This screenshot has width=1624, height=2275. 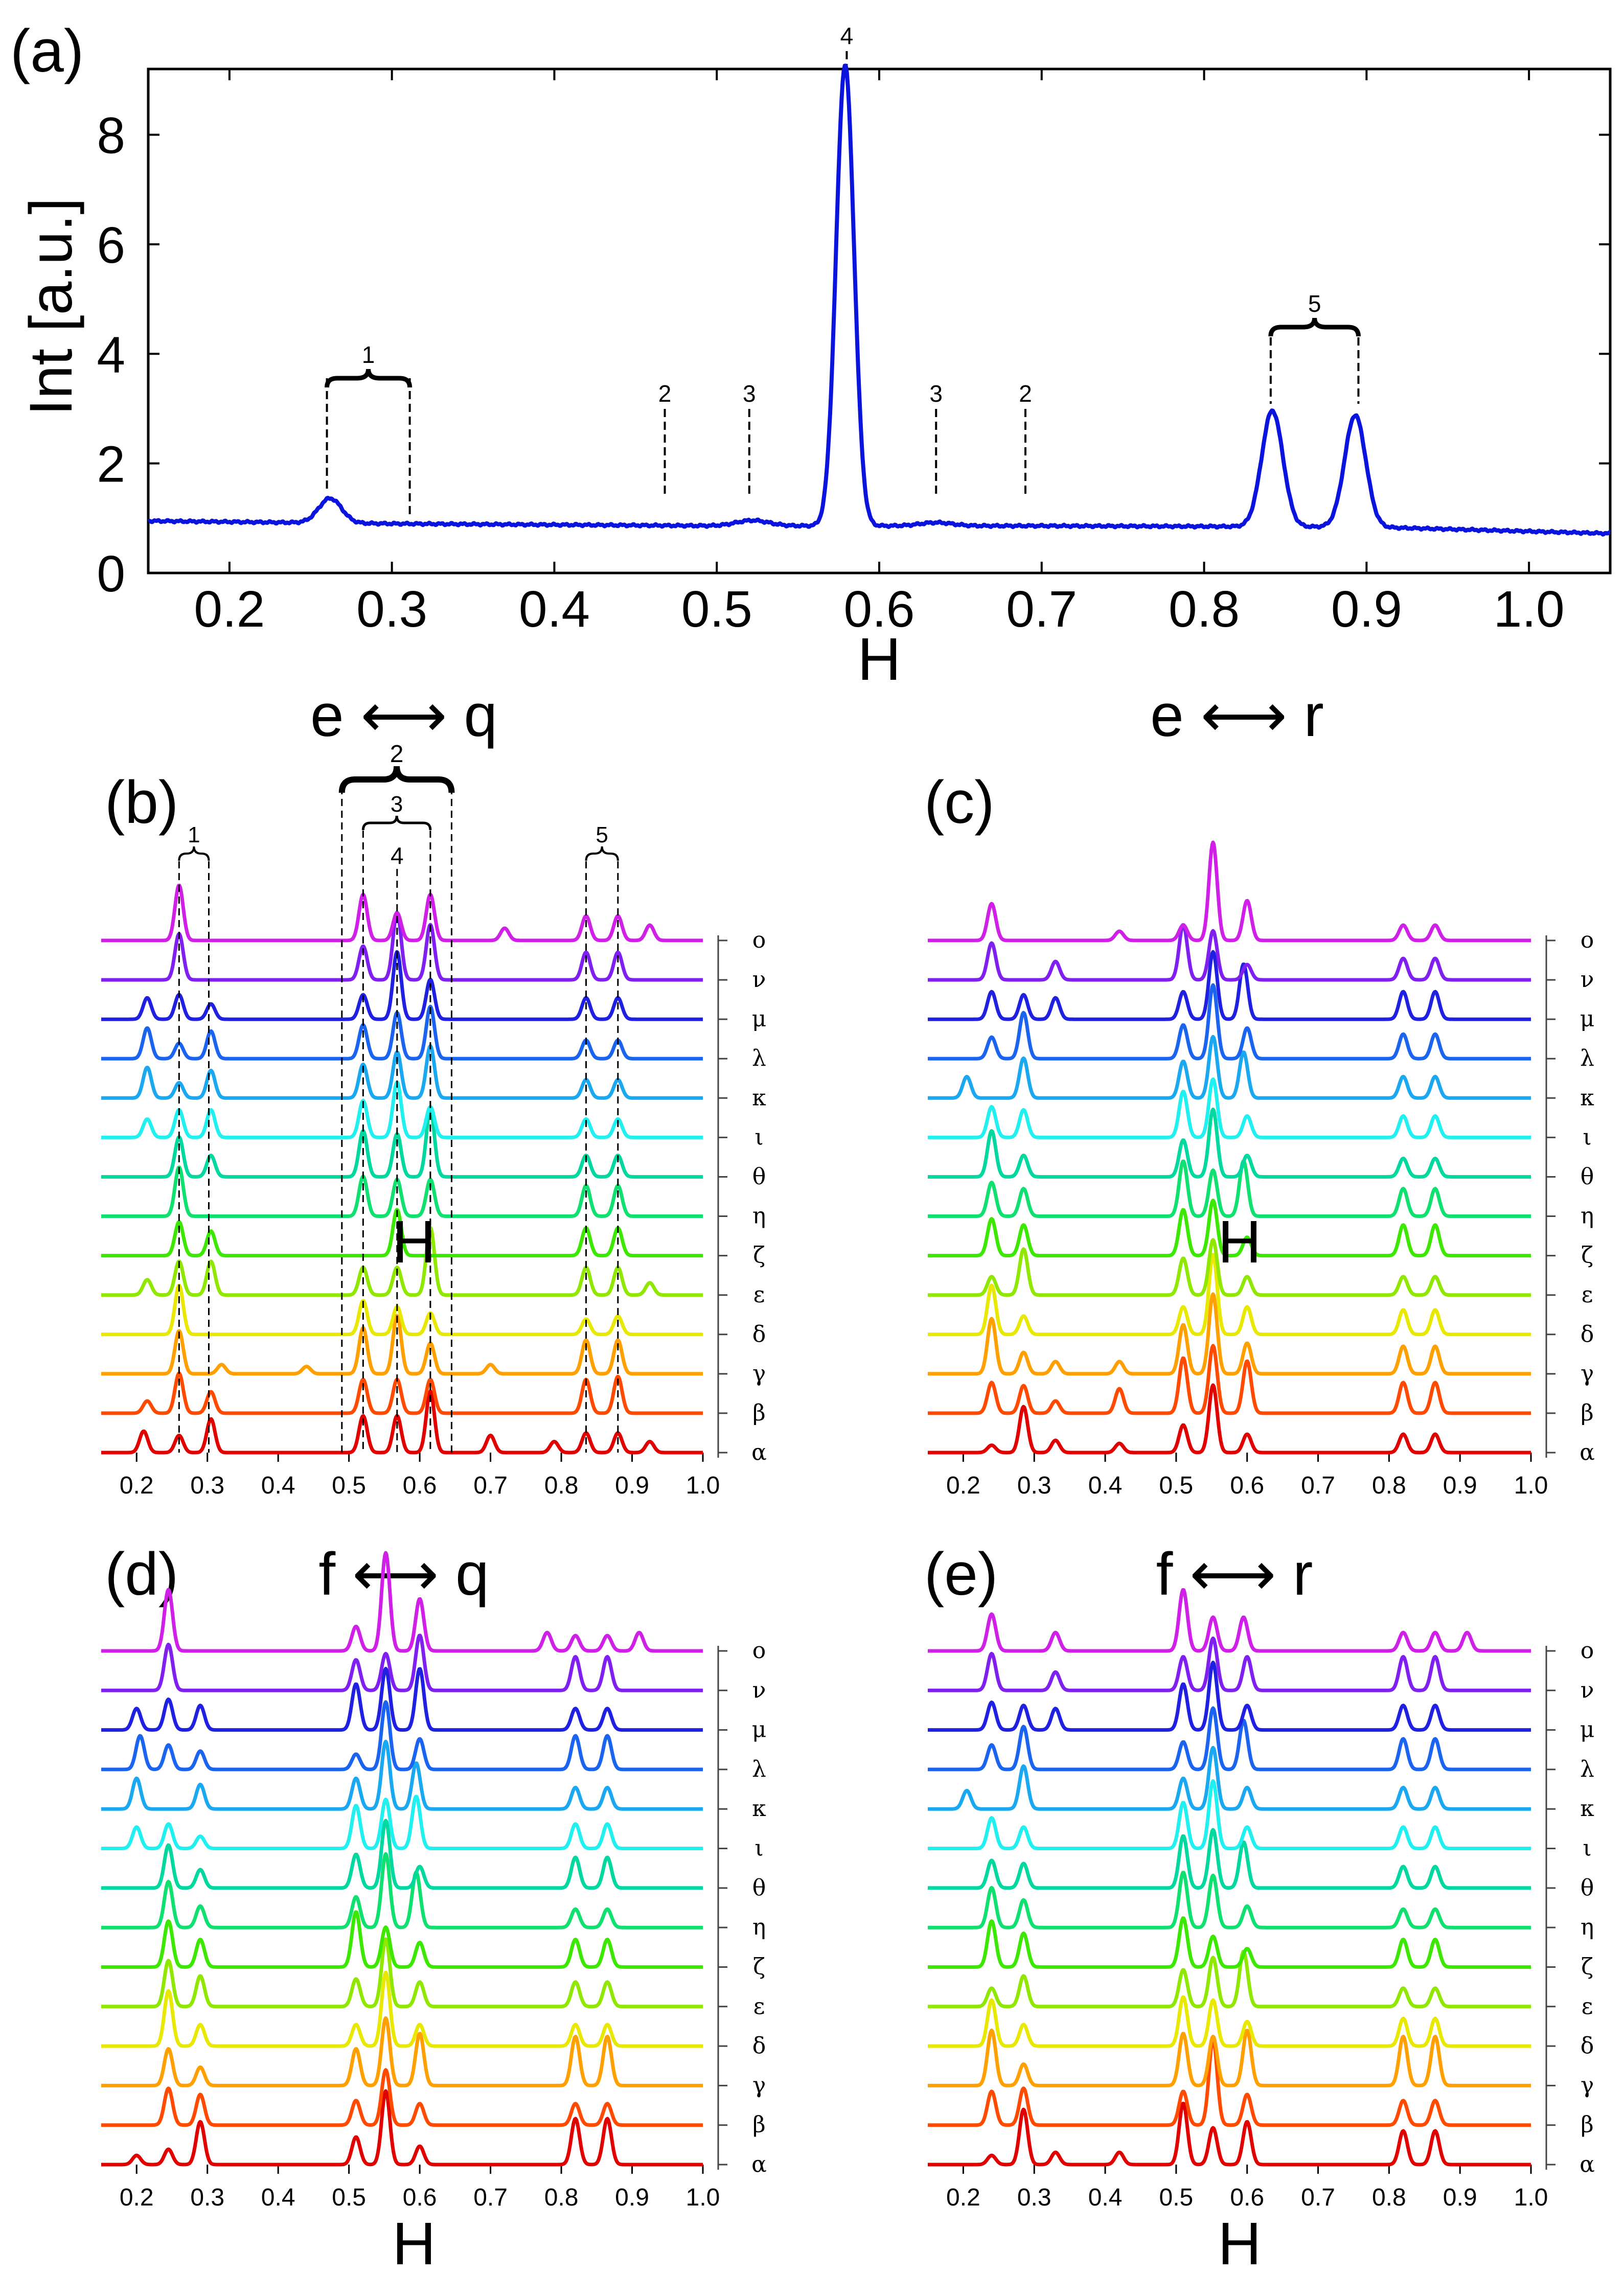 What do you see at coordinates (561, 2197) in the screenshot?
I see `d-xtick-label: 0.8` at bounding box center [561, 2197].